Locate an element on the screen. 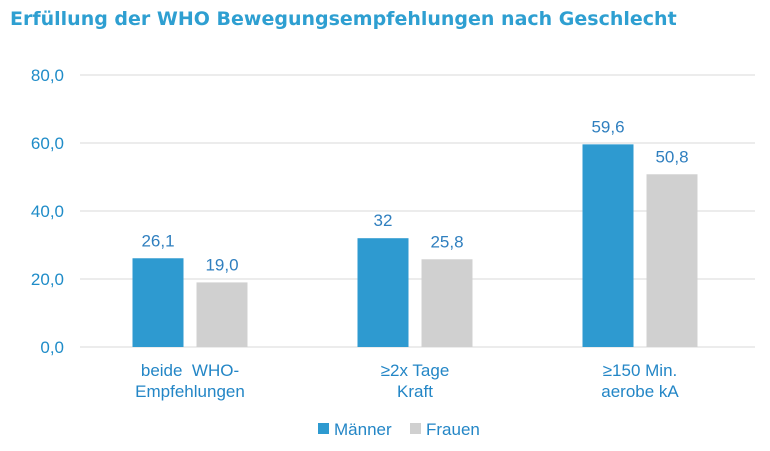 The width and height of the screenshot is (770, 451). data-label: 25,8 is located at coordinates (446, 241).